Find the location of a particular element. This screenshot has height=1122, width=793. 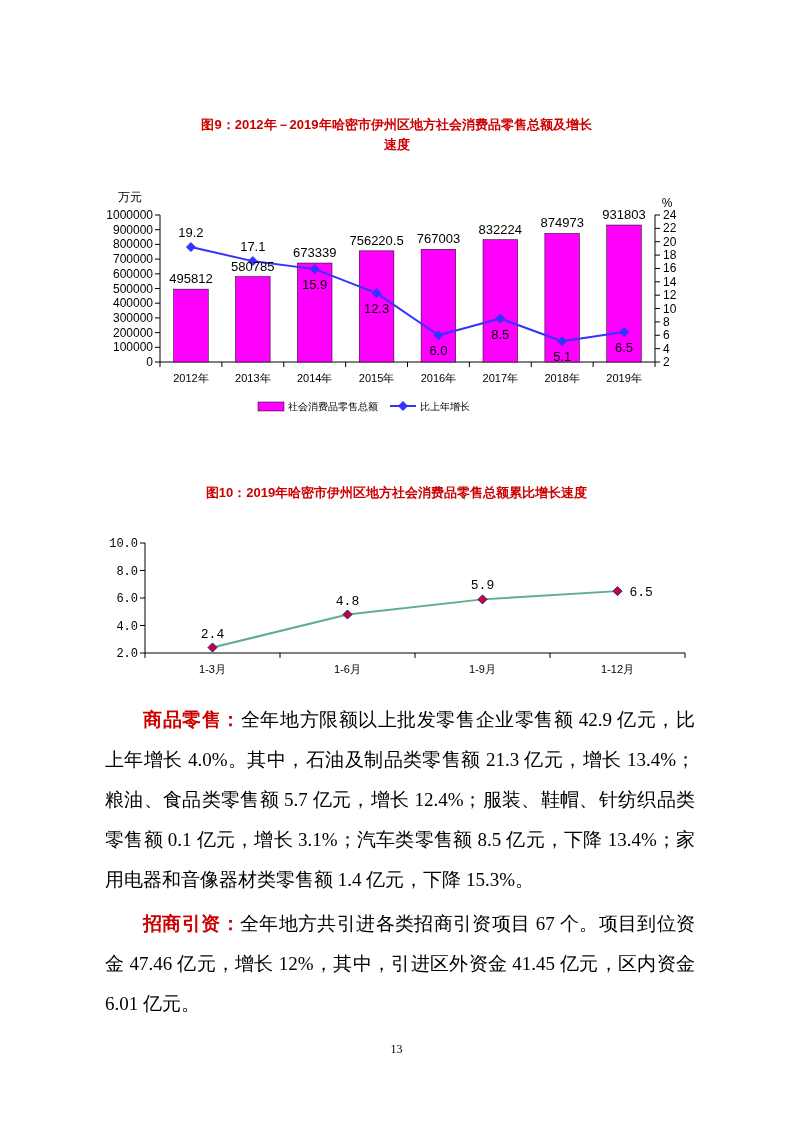

y-tick-label: 8.0 is located at coordinates (127, 571).